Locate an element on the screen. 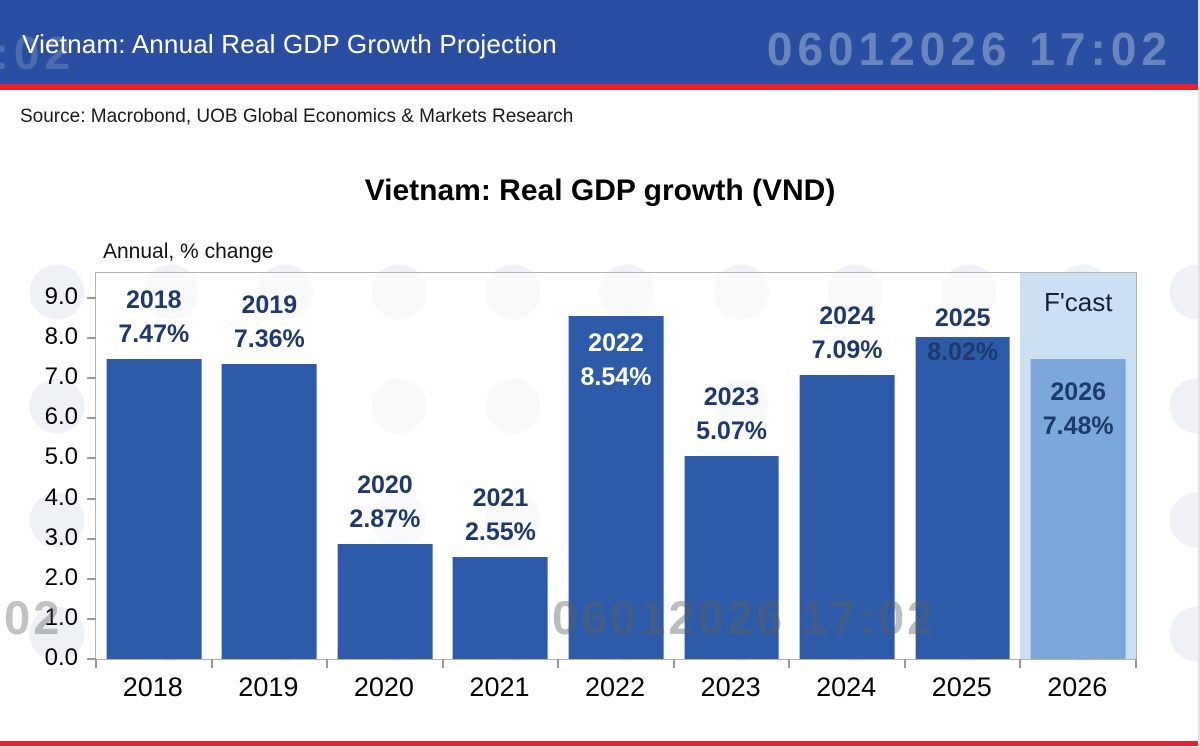 Image resolution: width=1200 pixels, height=747 pixels. bar-column-2026: 2026 7.48% is located at coordinates (1078, 466).